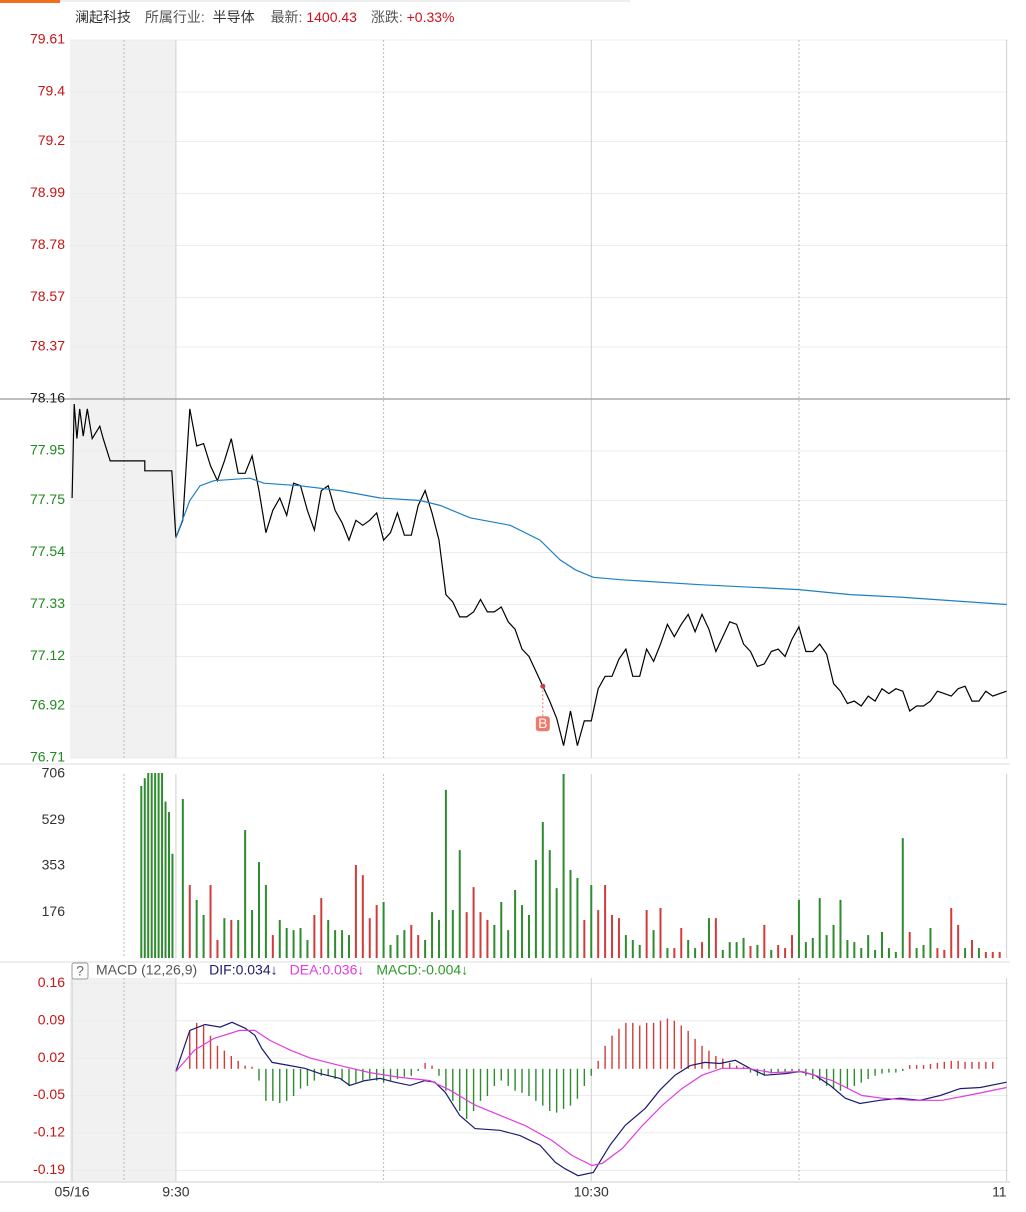 This screenshot has height=1212, width=1026. Describe the element at coordinates (47, 655) in the screenshot. I see `y-tick-label: 77.12` at that location.